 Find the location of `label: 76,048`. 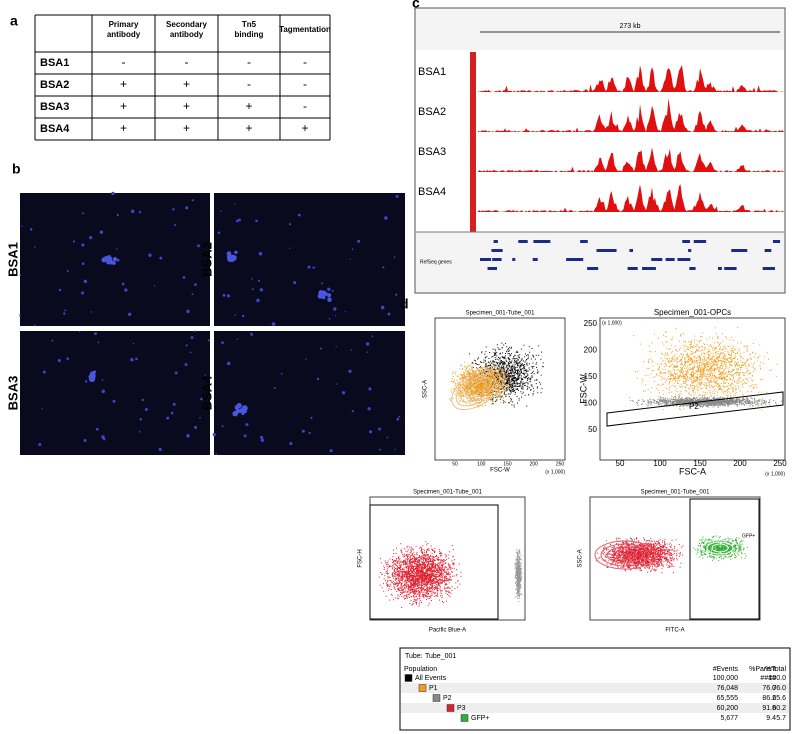

label: 76,048 is located at coordinates (728, 688).